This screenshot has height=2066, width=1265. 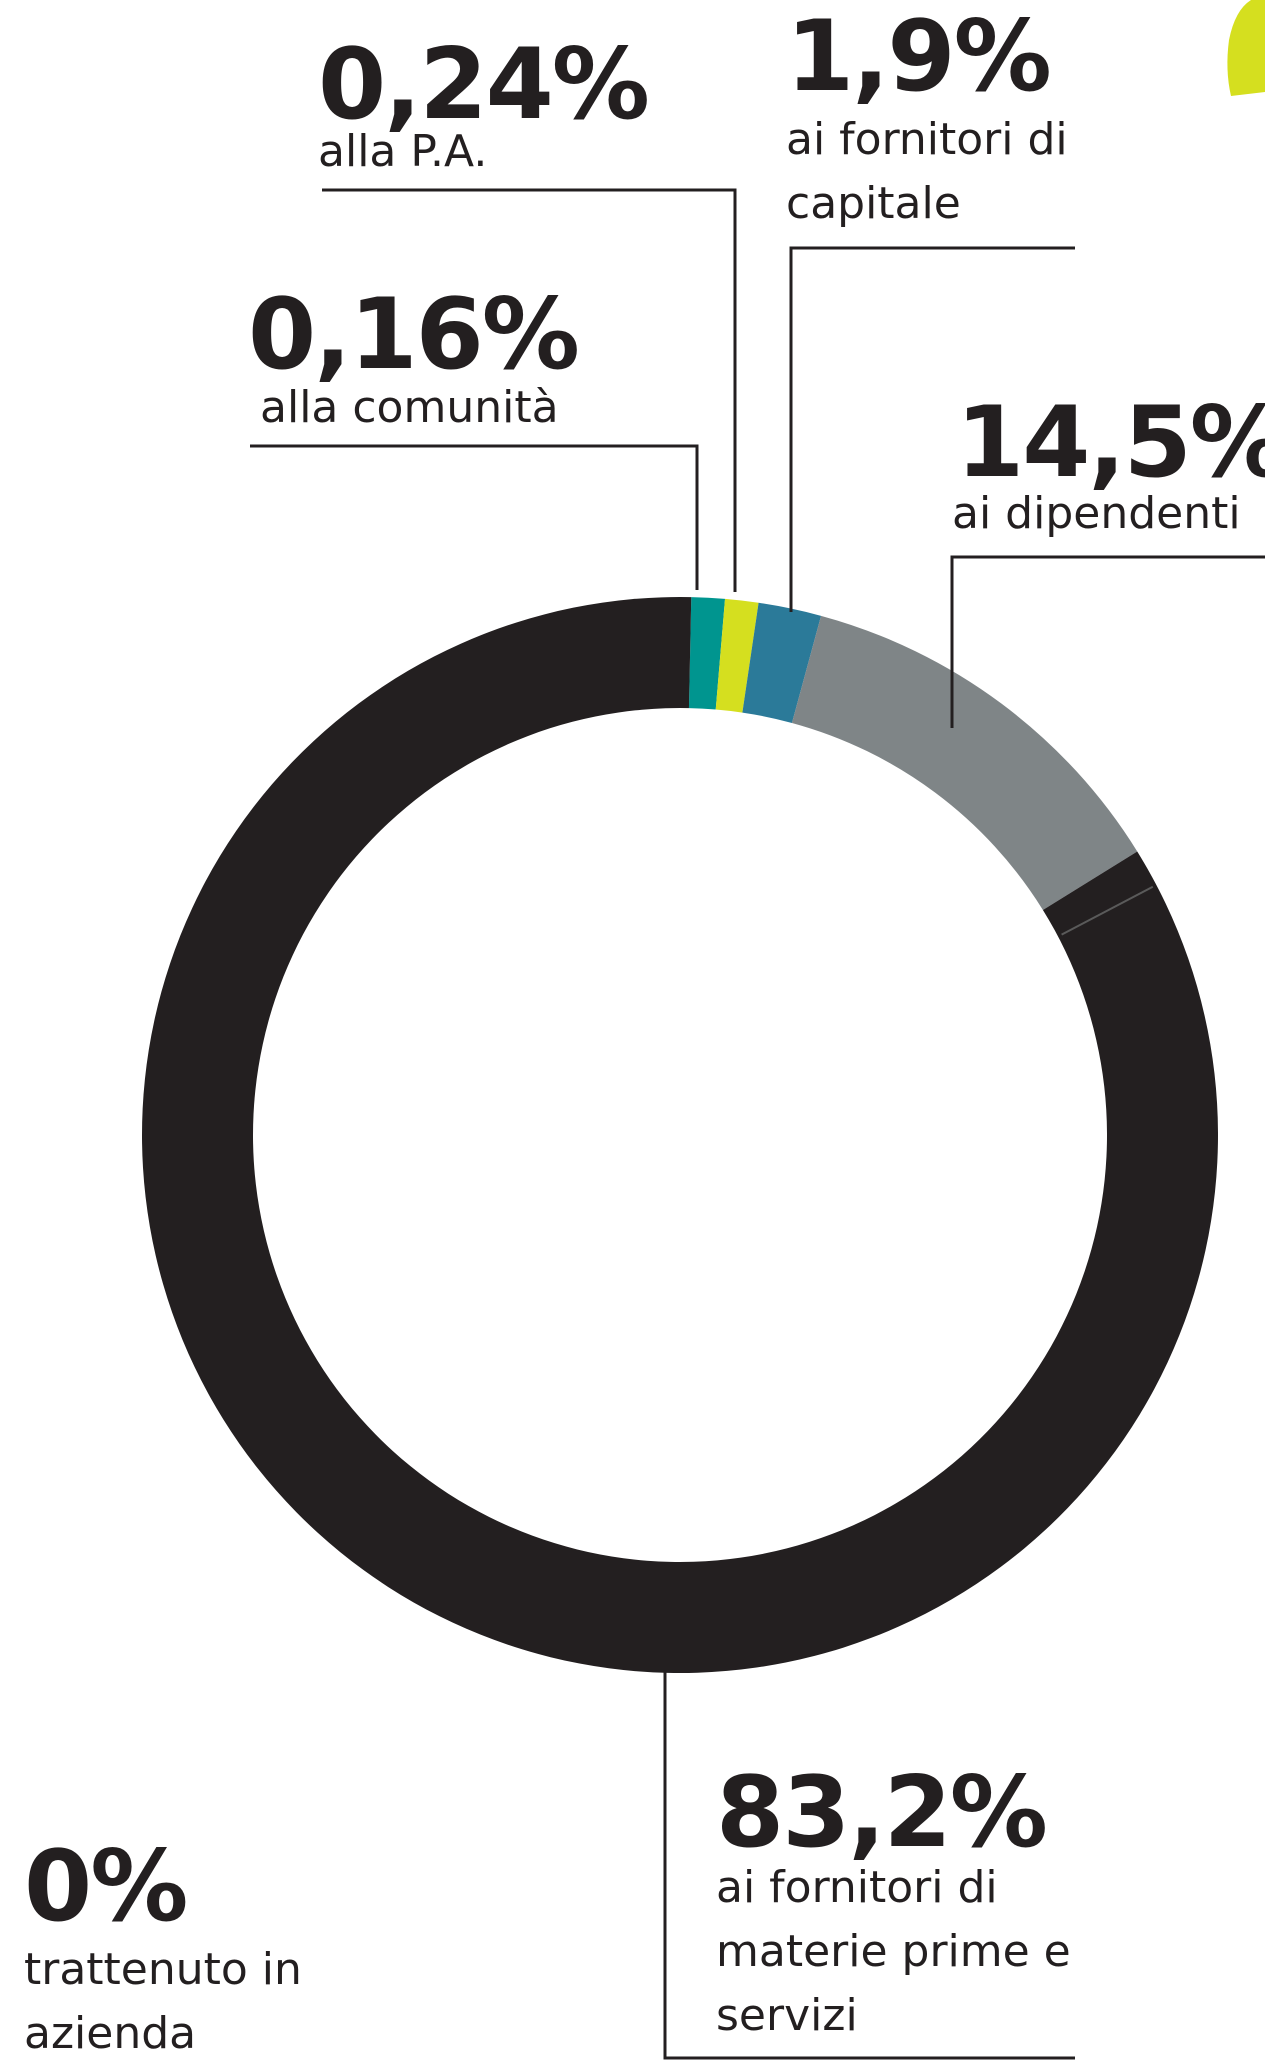 I want to click on leader-dipendenti, so click(x=1107, y=641).